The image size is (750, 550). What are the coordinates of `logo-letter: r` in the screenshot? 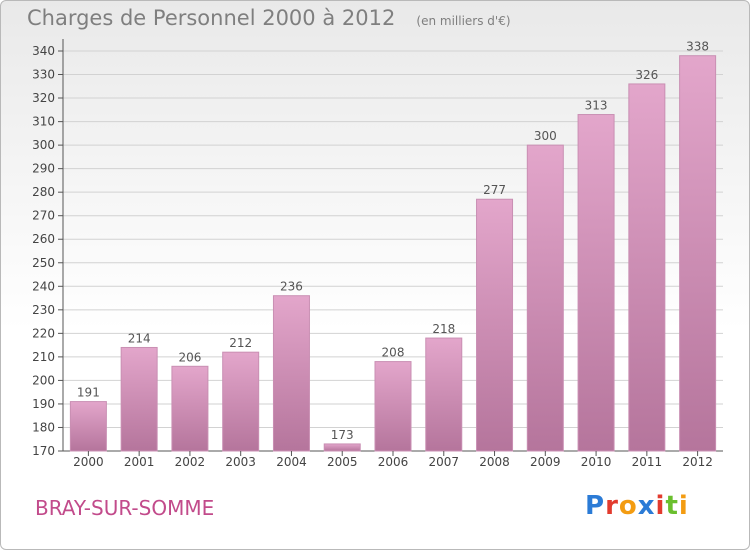 It's located at (612, 506).